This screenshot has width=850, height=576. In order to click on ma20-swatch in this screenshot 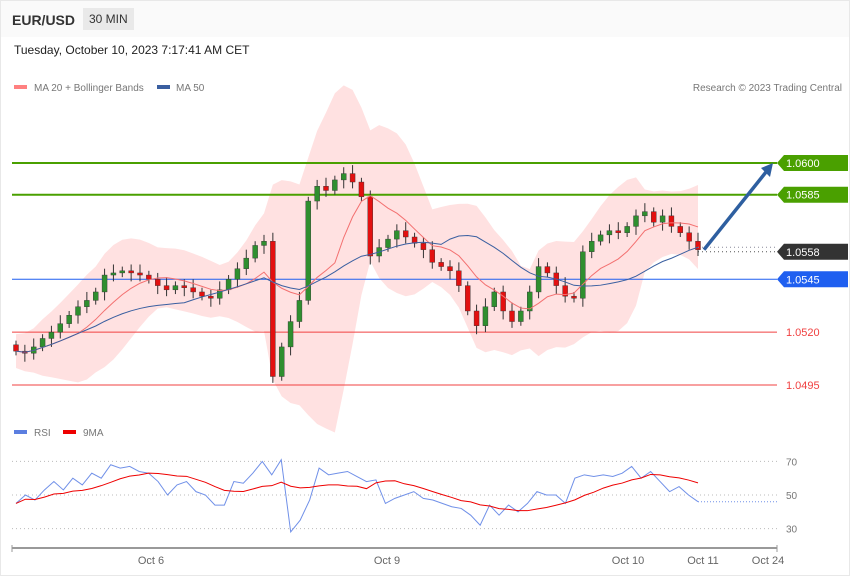, I will do `click(20, 87)`.